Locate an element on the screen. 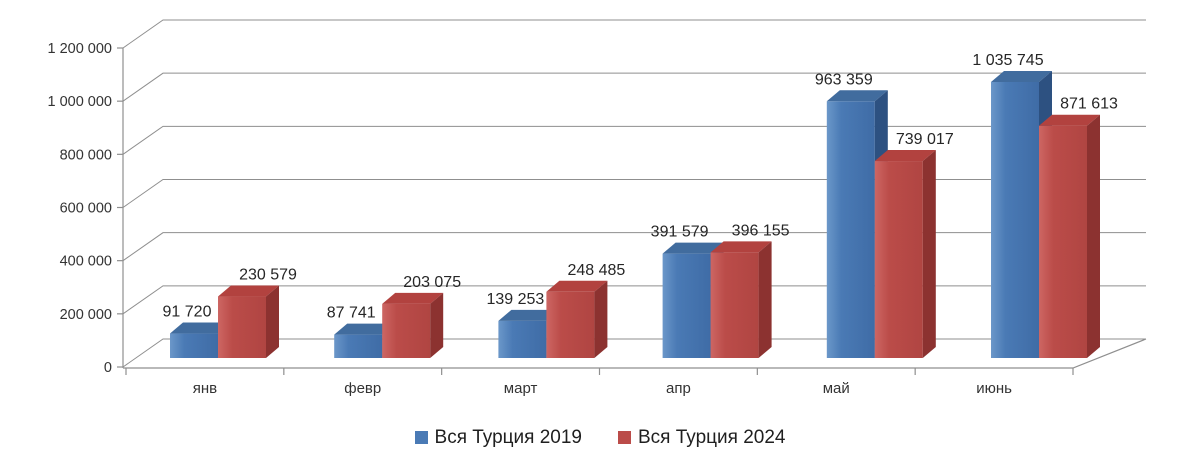  x-category-label-апр: апр is located at coordinates (678, 388).